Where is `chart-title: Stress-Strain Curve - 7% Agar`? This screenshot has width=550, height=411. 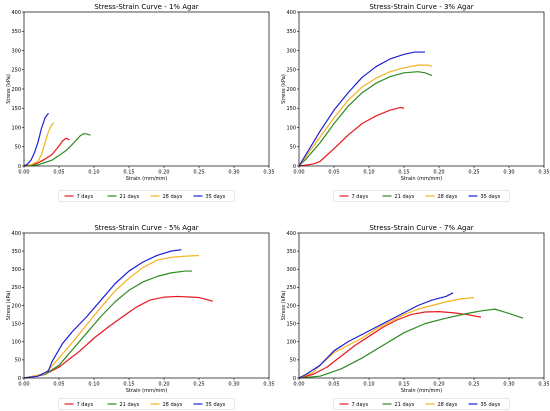
chart-title: Stress-Strain Curve - 7% Agar is located at coordinates (421, 228).